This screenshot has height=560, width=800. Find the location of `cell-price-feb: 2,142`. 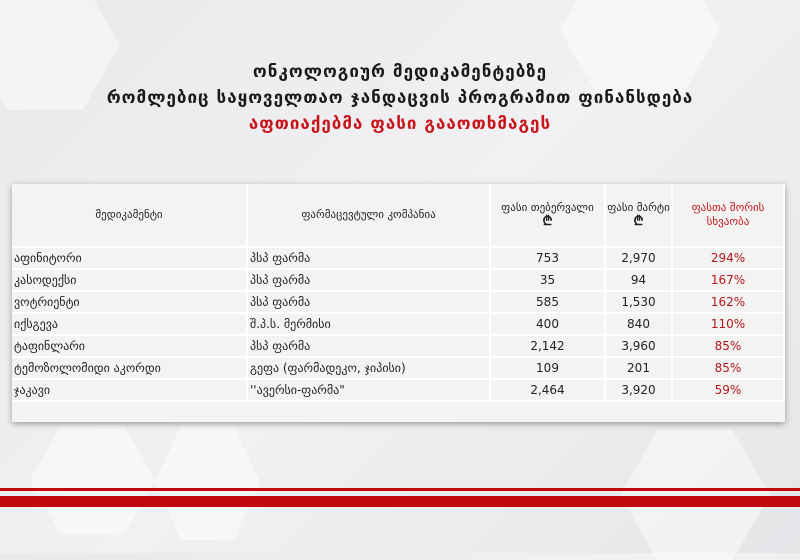

cell-price-feb: 2,142 is located at coordinates (548, 346).